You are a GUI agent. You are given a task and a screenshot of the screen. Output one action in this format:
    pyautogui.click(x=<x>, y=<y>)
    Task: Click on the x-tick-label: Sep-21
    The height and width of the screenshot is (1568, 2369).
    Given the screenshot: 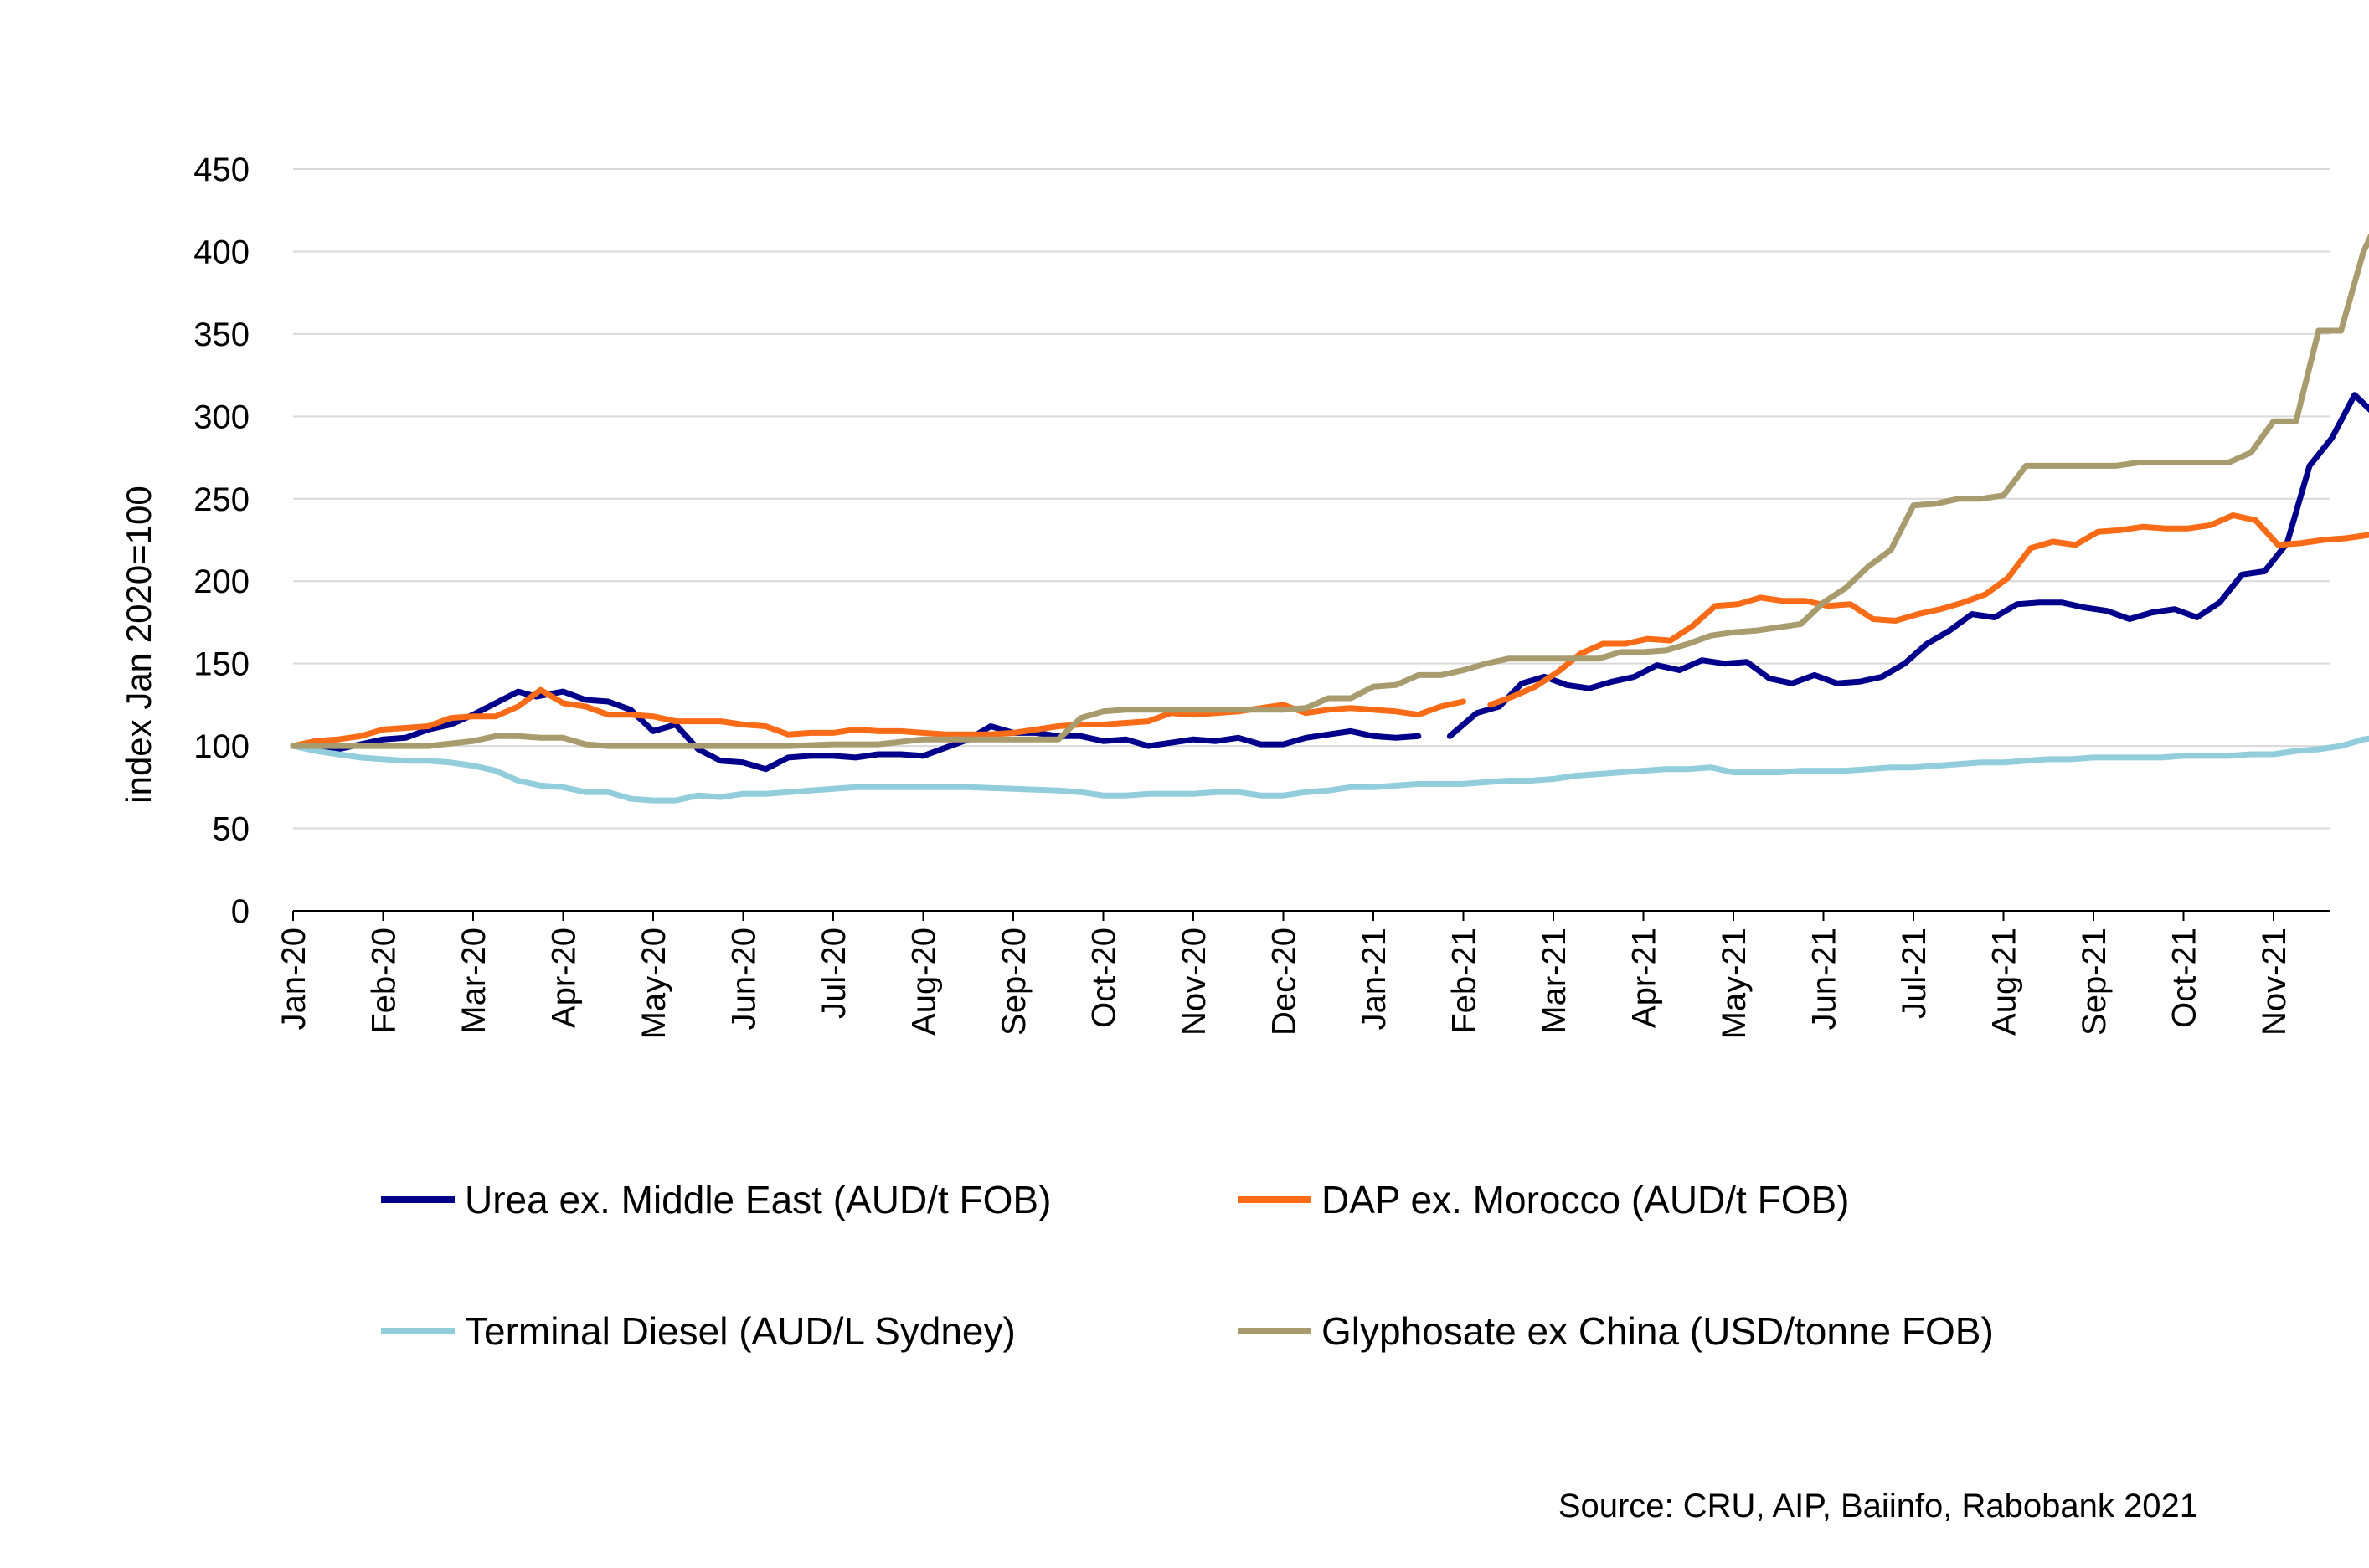 What is the action you would take?
    pyautogui.click(x=2094, y=982)
    